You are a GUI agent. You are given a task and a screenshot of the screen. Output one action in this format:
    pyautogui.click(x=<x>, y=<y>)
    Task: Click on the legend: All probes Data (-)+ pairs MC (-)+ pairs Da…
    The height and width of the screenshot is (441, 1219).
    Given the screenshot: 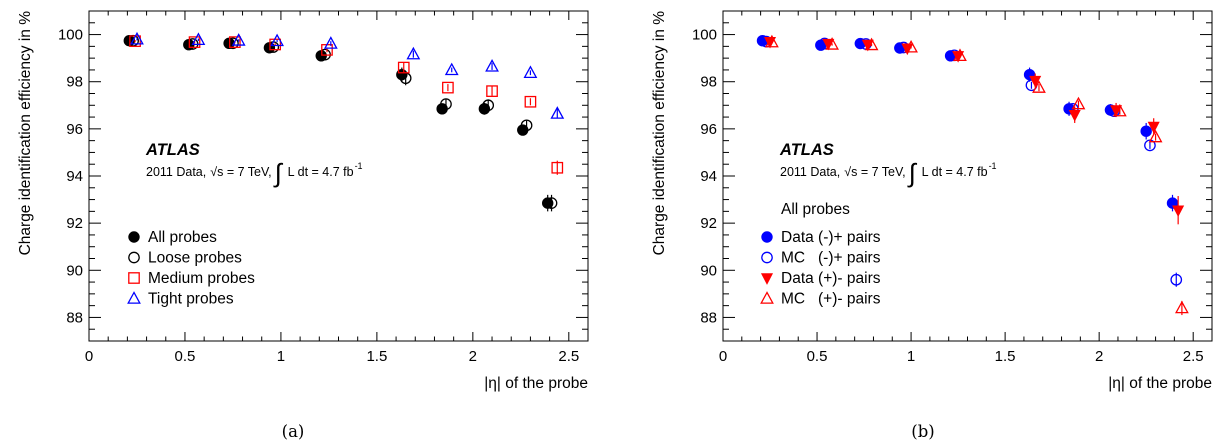 What is the action you would take?
    pyautogui.click(x=820, y=254)
    